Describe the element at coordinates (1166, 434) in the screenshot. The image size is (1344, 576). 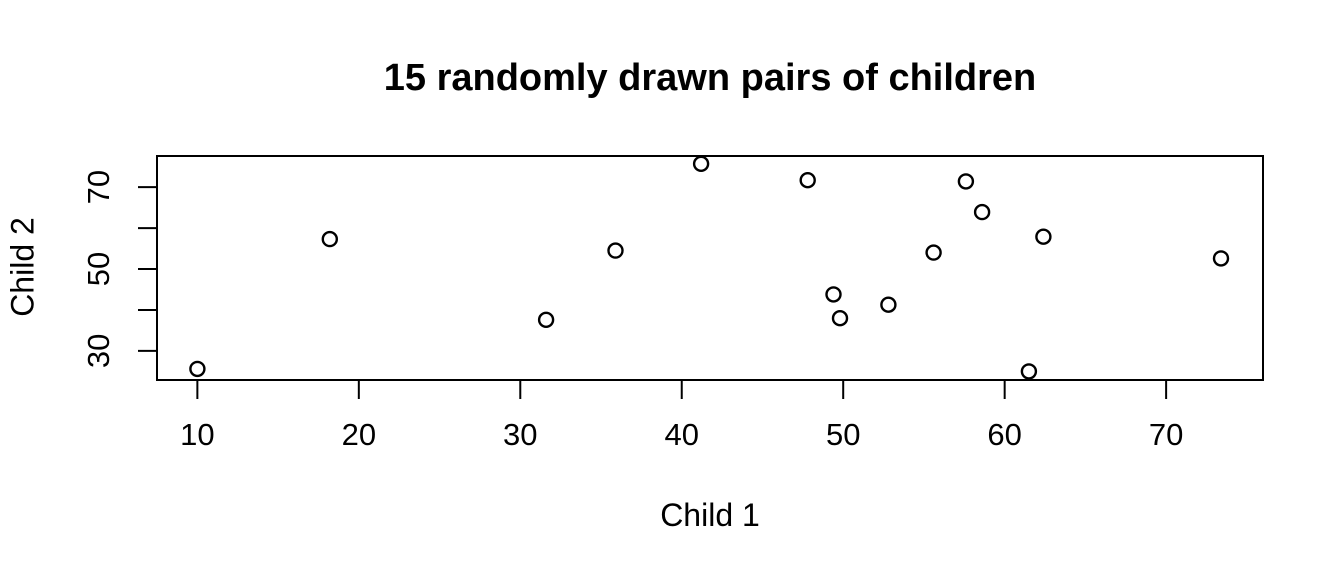
I see `x-tick-label: 70` at that location.